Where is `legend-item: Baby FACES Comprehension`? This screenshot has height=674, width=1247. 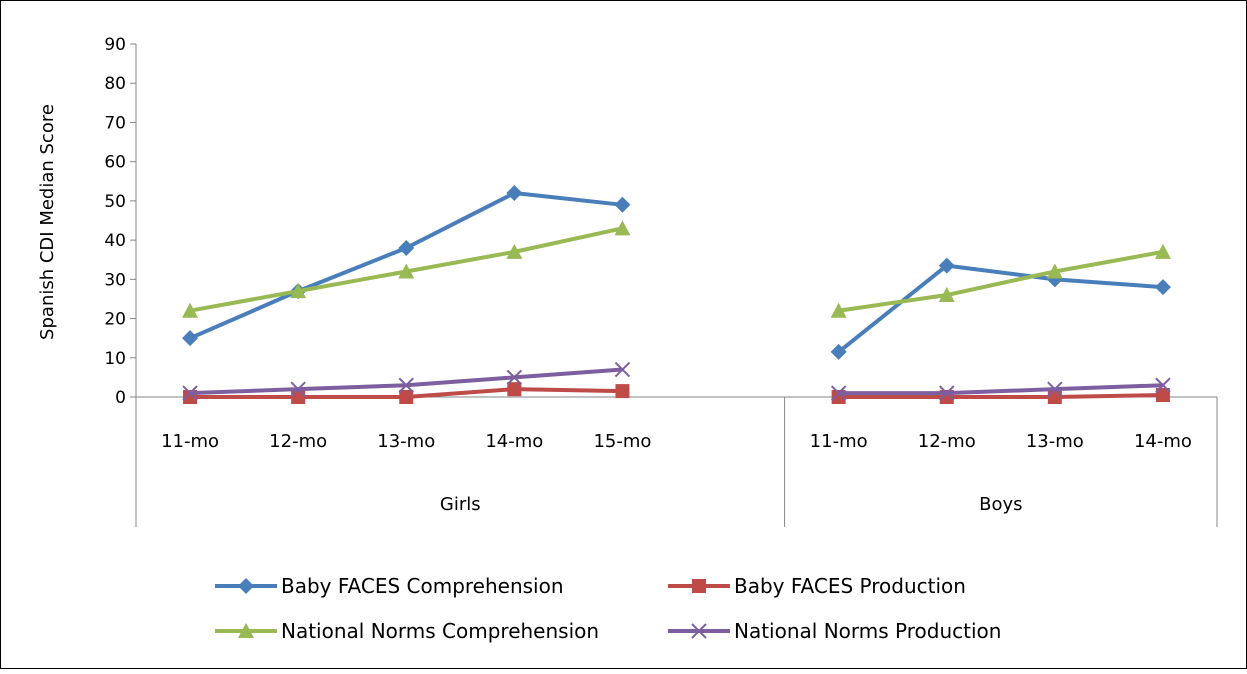 legend-item: Baby FACES Comprehension is located at coordinates (389, 586).